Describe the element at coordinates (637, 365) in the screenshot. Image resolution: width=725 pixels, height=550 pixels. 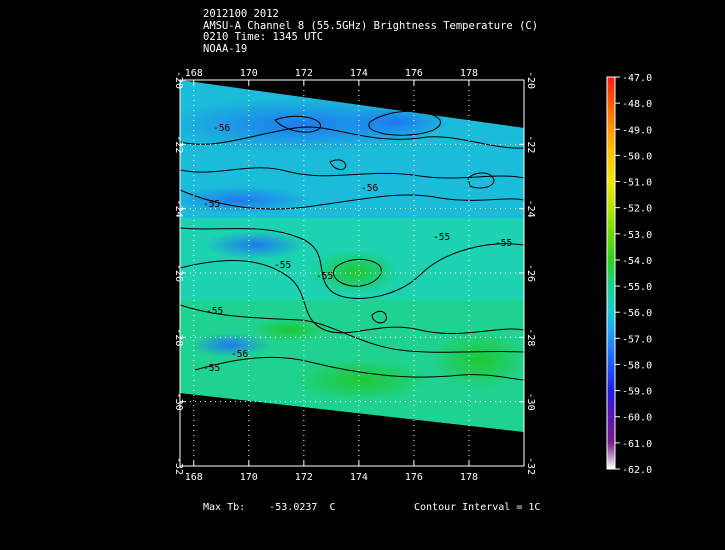
I see `colorbar-label: -58.0` at that location.